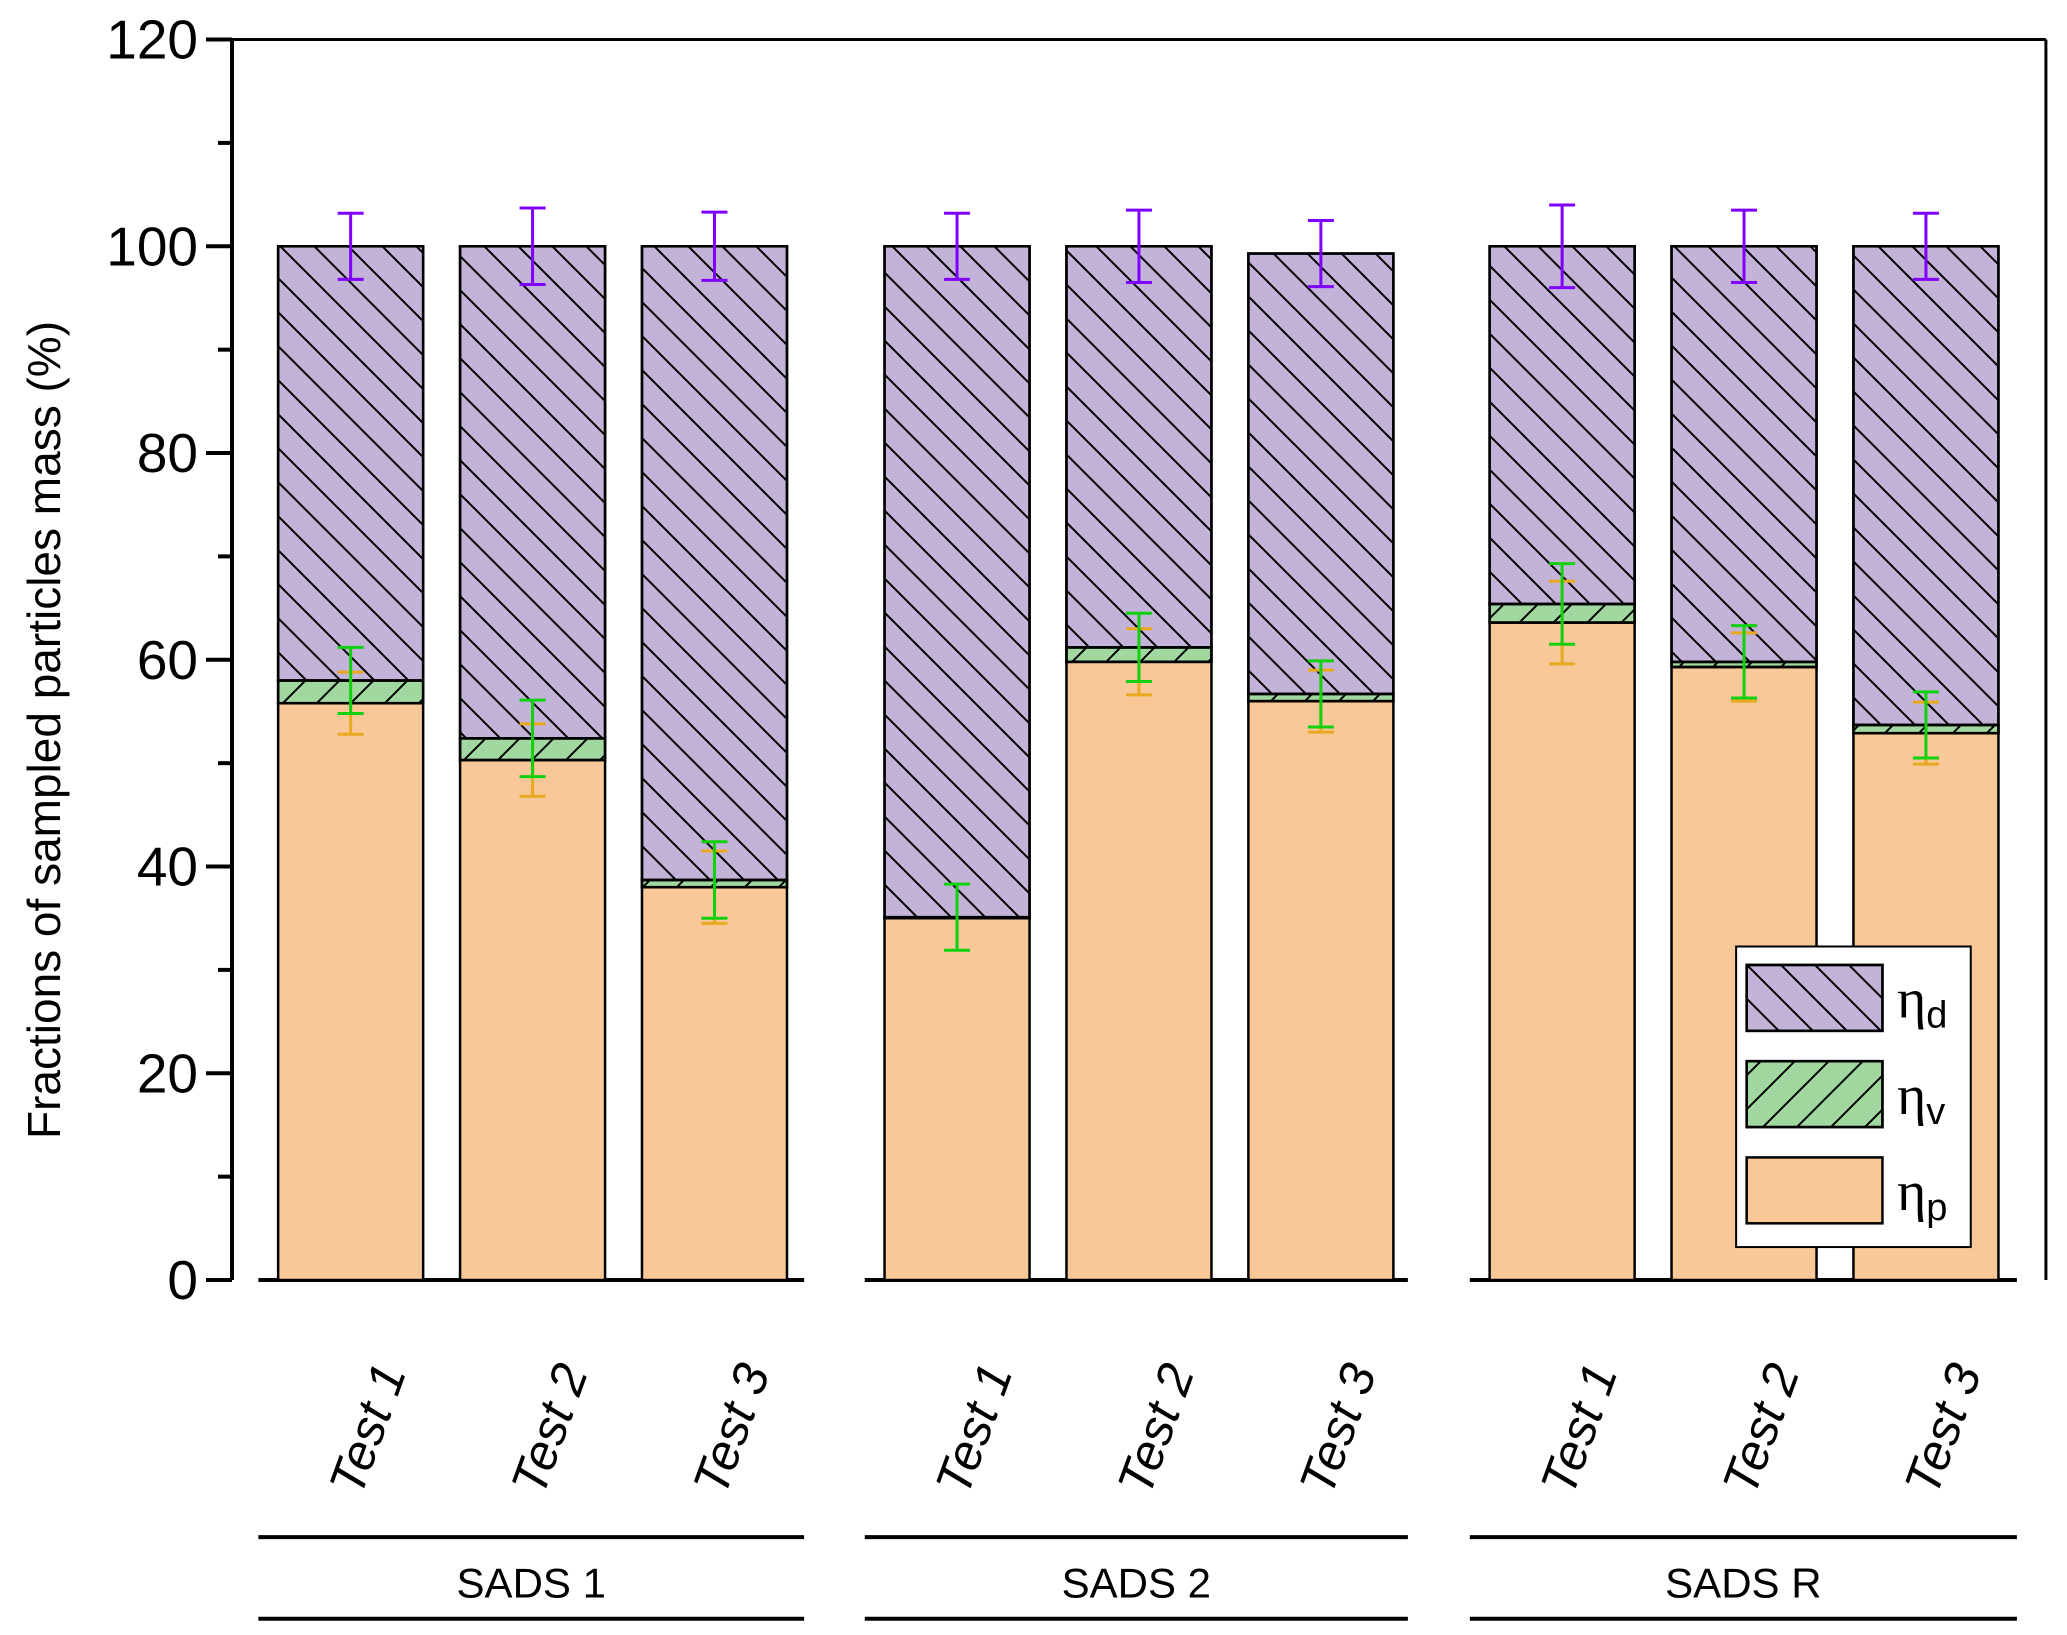 The width and height of the screenshot is (2067, 1635). Describe the element at coordinates (152, 40) in the screenshot. I see `y-tick-label: 120` at that location.